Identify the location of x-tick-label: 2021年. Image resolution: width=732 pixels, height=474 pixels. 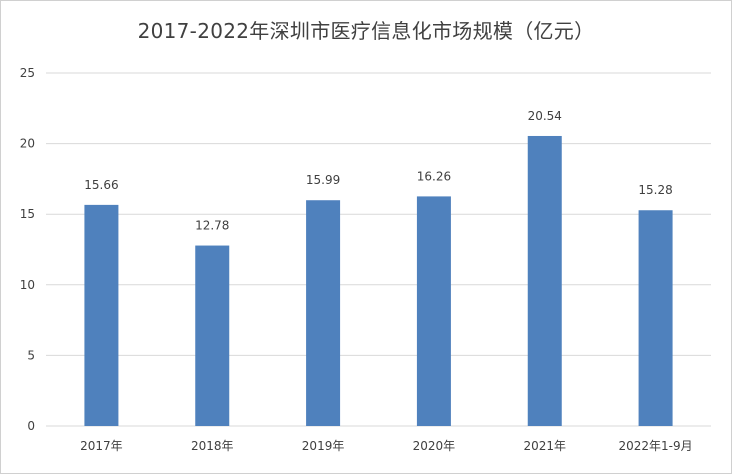
(544, 446).